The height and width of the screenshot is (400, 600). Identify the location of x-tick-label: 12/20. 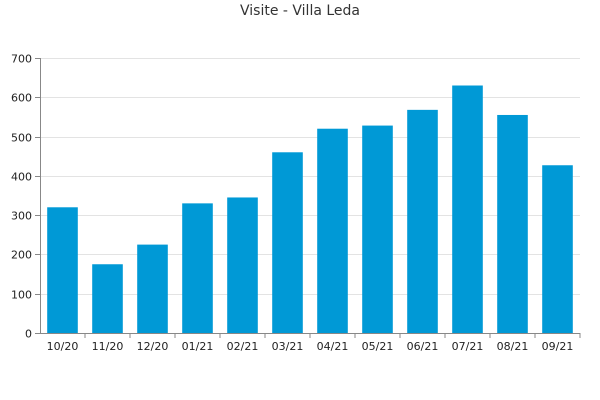
(153, 346).